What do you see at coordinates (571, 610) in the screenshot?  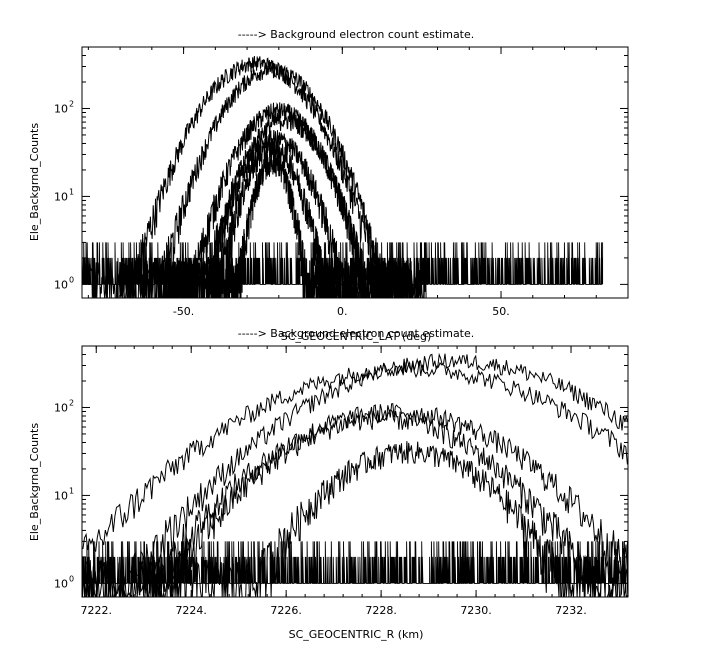 I see `x-tick-label: 7232.` at bounding box center [571, 610].